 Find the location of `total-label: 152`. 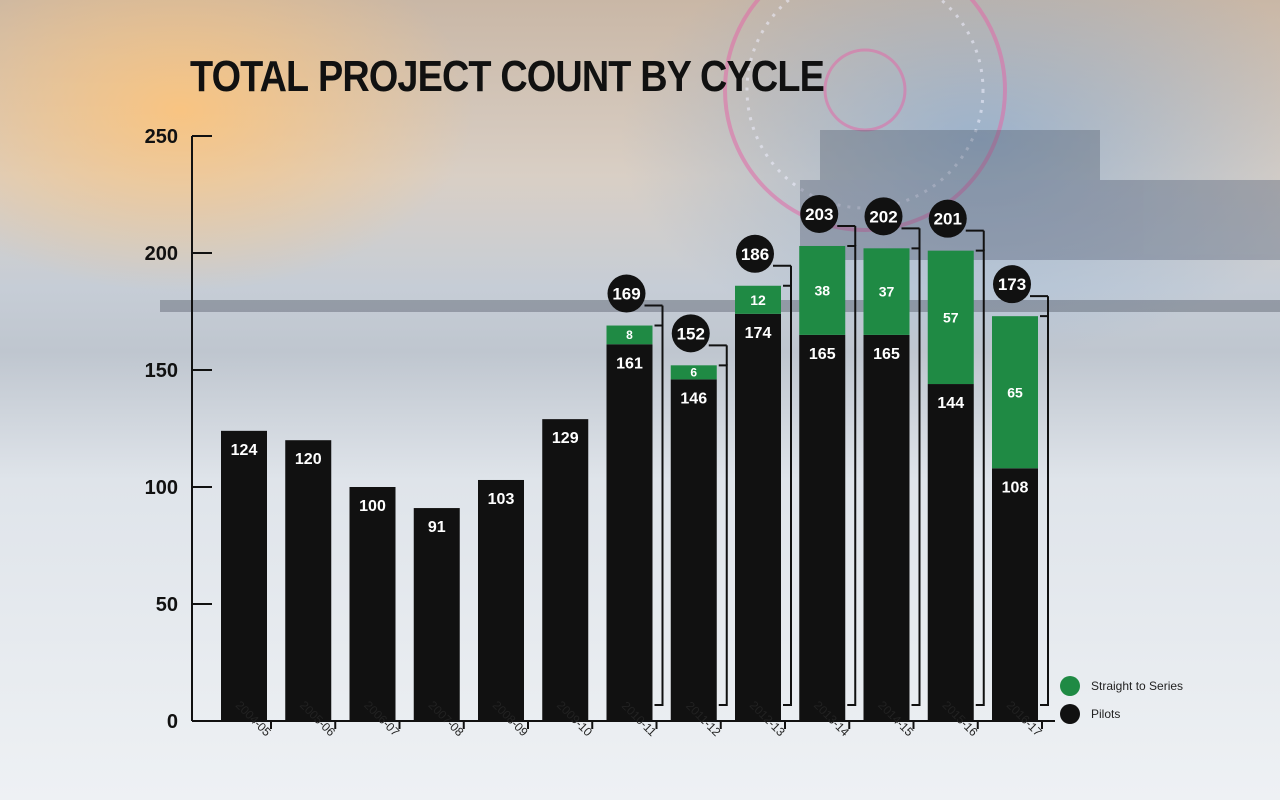

total-label: 152 is located at coordinates (691, 333).